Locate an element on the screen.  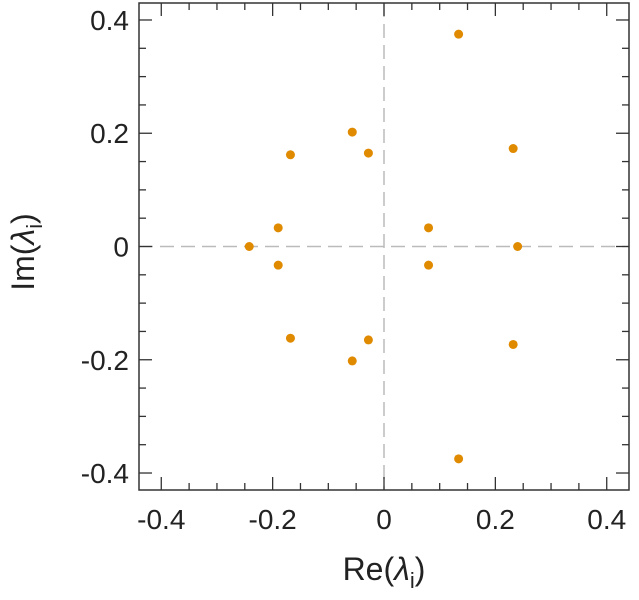
y-axis-title-symbol: λ is located at coordinates (23, 238).